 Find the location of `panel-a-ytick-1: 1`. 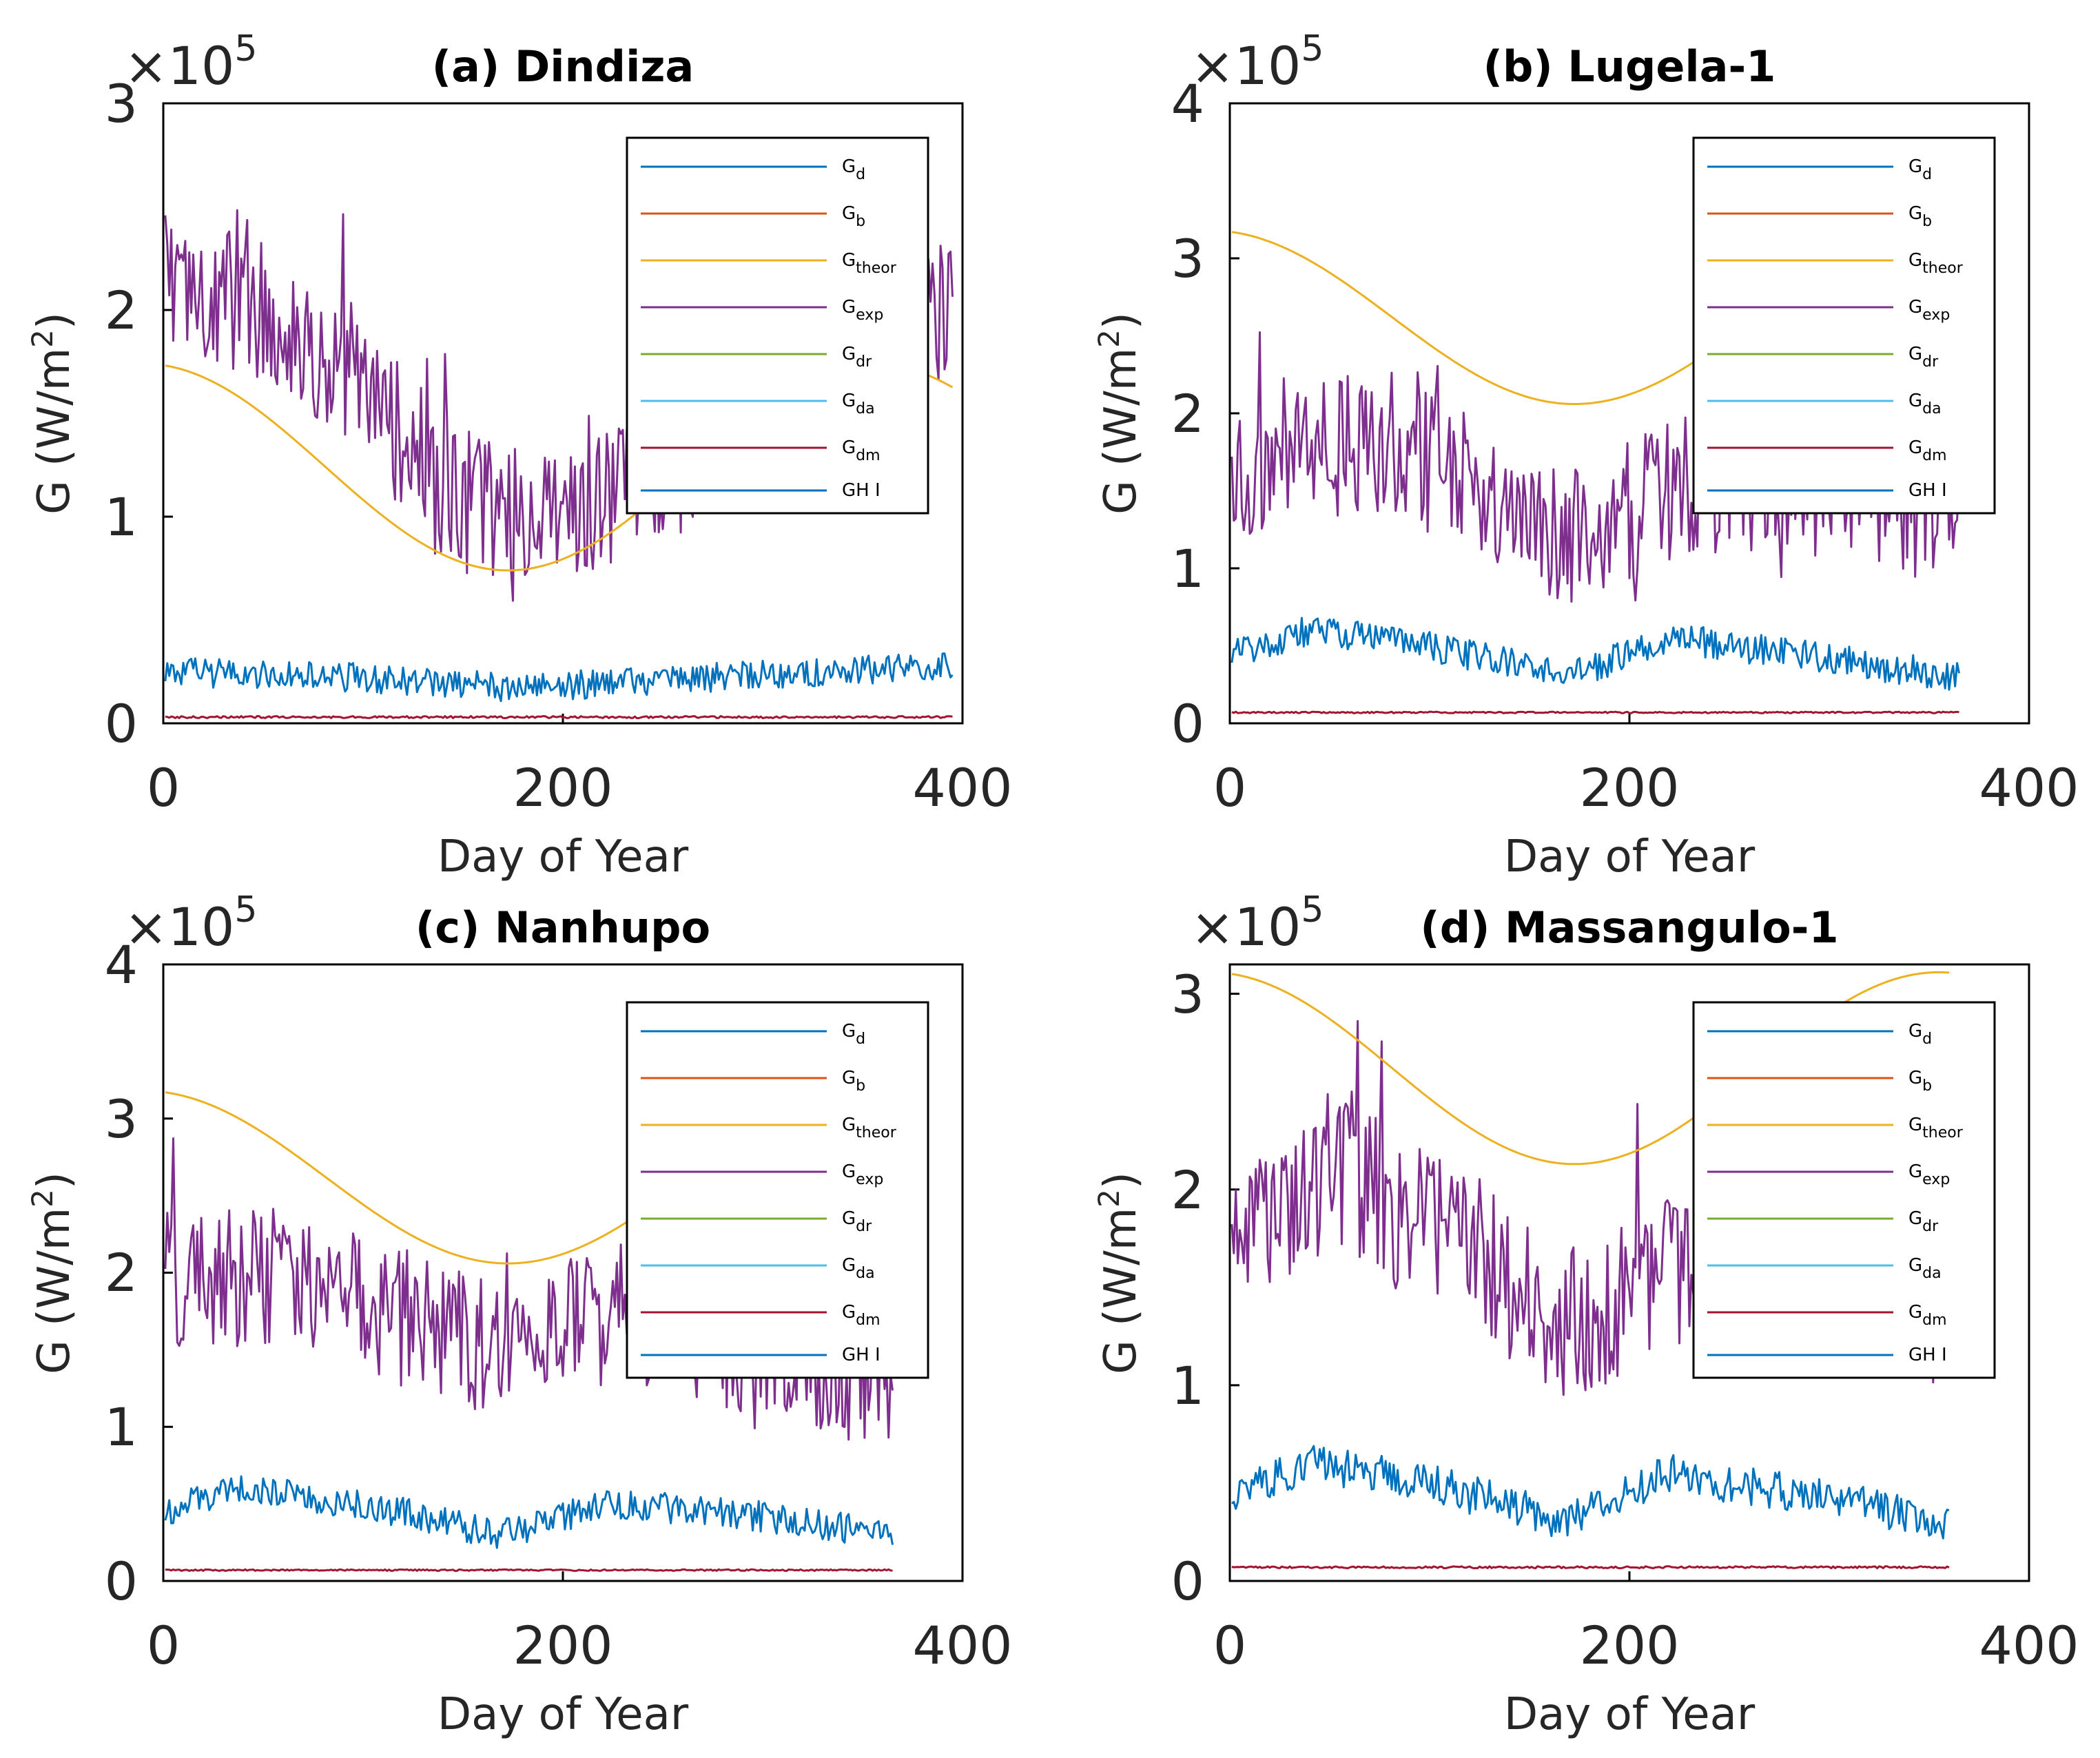

panel-a-ytick-1: 1 is located at coordinates (121, 517).